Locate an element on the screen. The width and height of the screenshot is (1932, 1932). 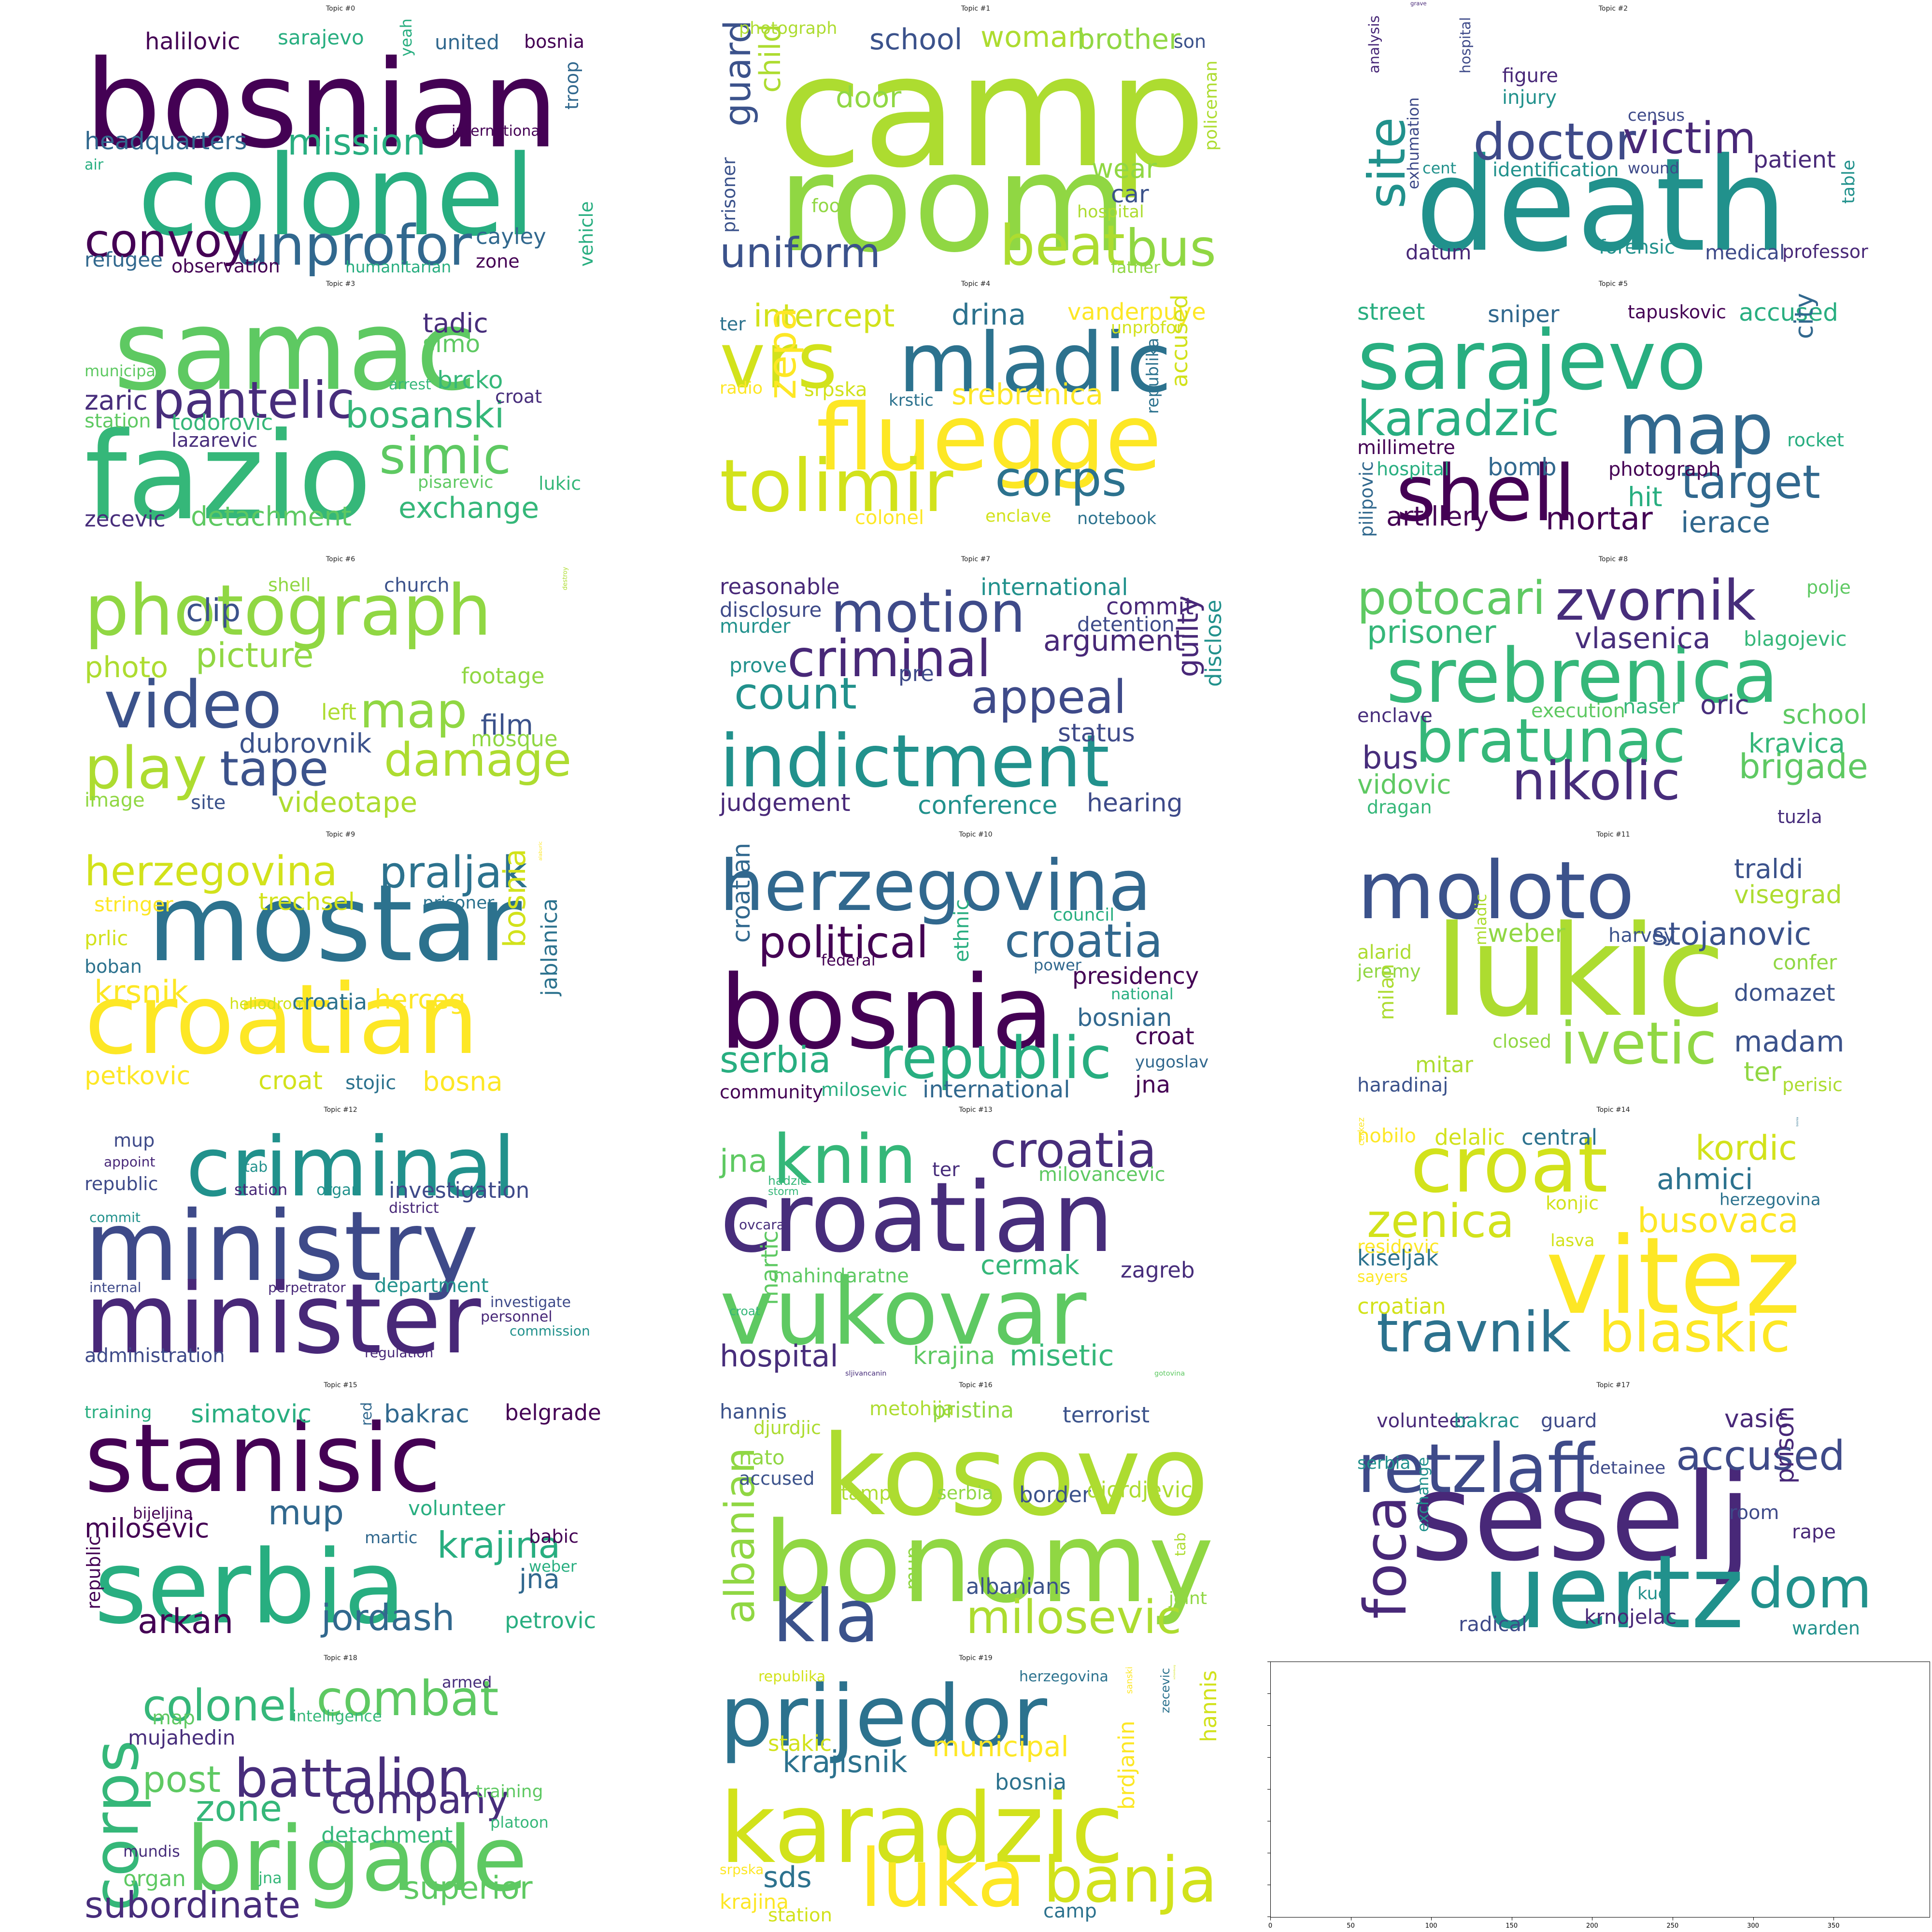
wordcloud-word: son is located at coordinates (1190, 41).